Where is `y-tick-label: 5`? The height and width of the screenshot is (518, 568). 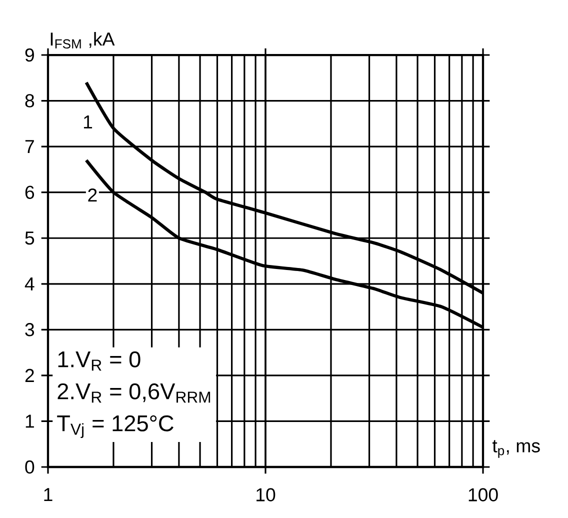 y-tick-label: 5 is located at coordinates (29, 238).